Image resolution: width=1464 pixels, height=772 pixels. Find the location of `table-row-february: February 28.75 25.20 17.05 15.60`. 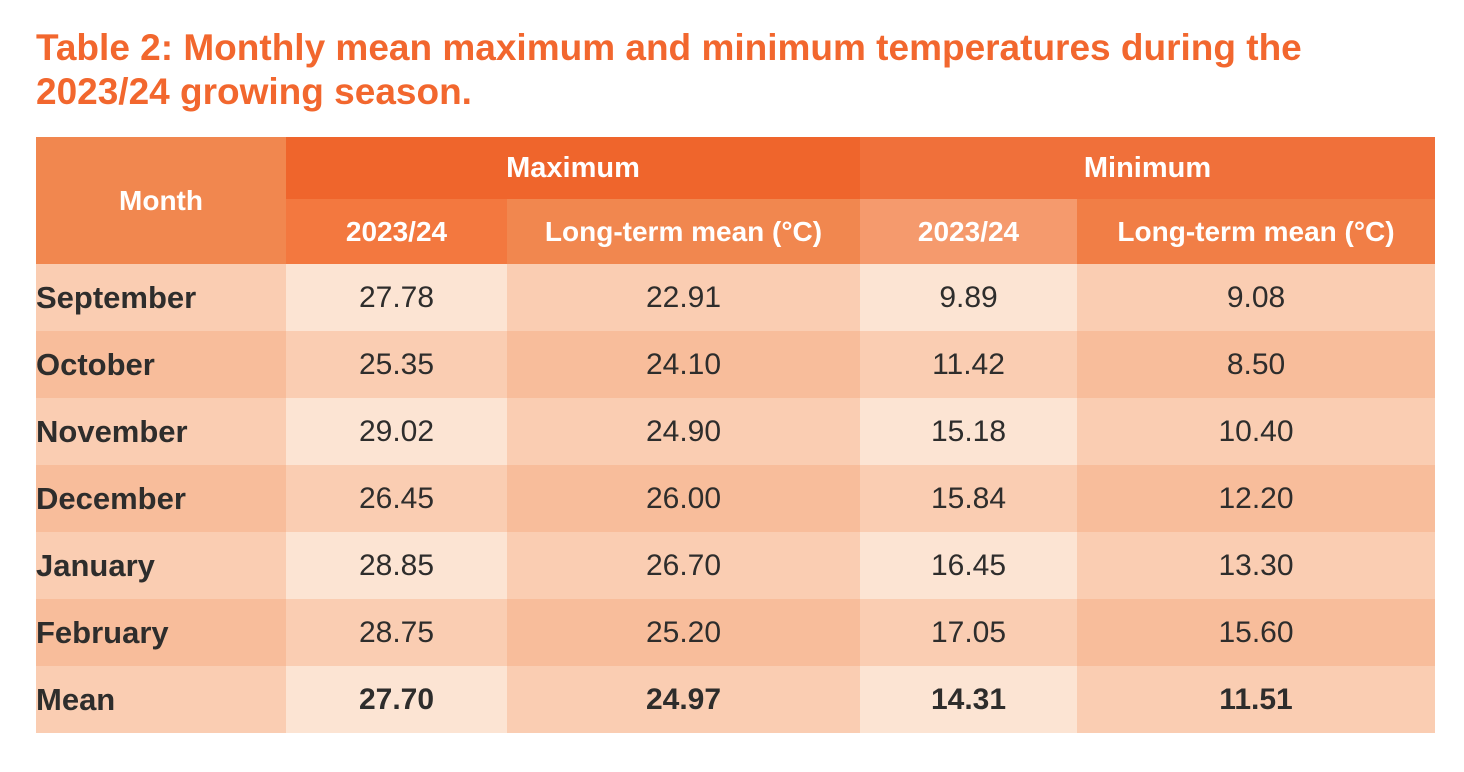

table-row-february: February 28.75 25.20 17.05 15.60 is located at coordinates (736, 632).